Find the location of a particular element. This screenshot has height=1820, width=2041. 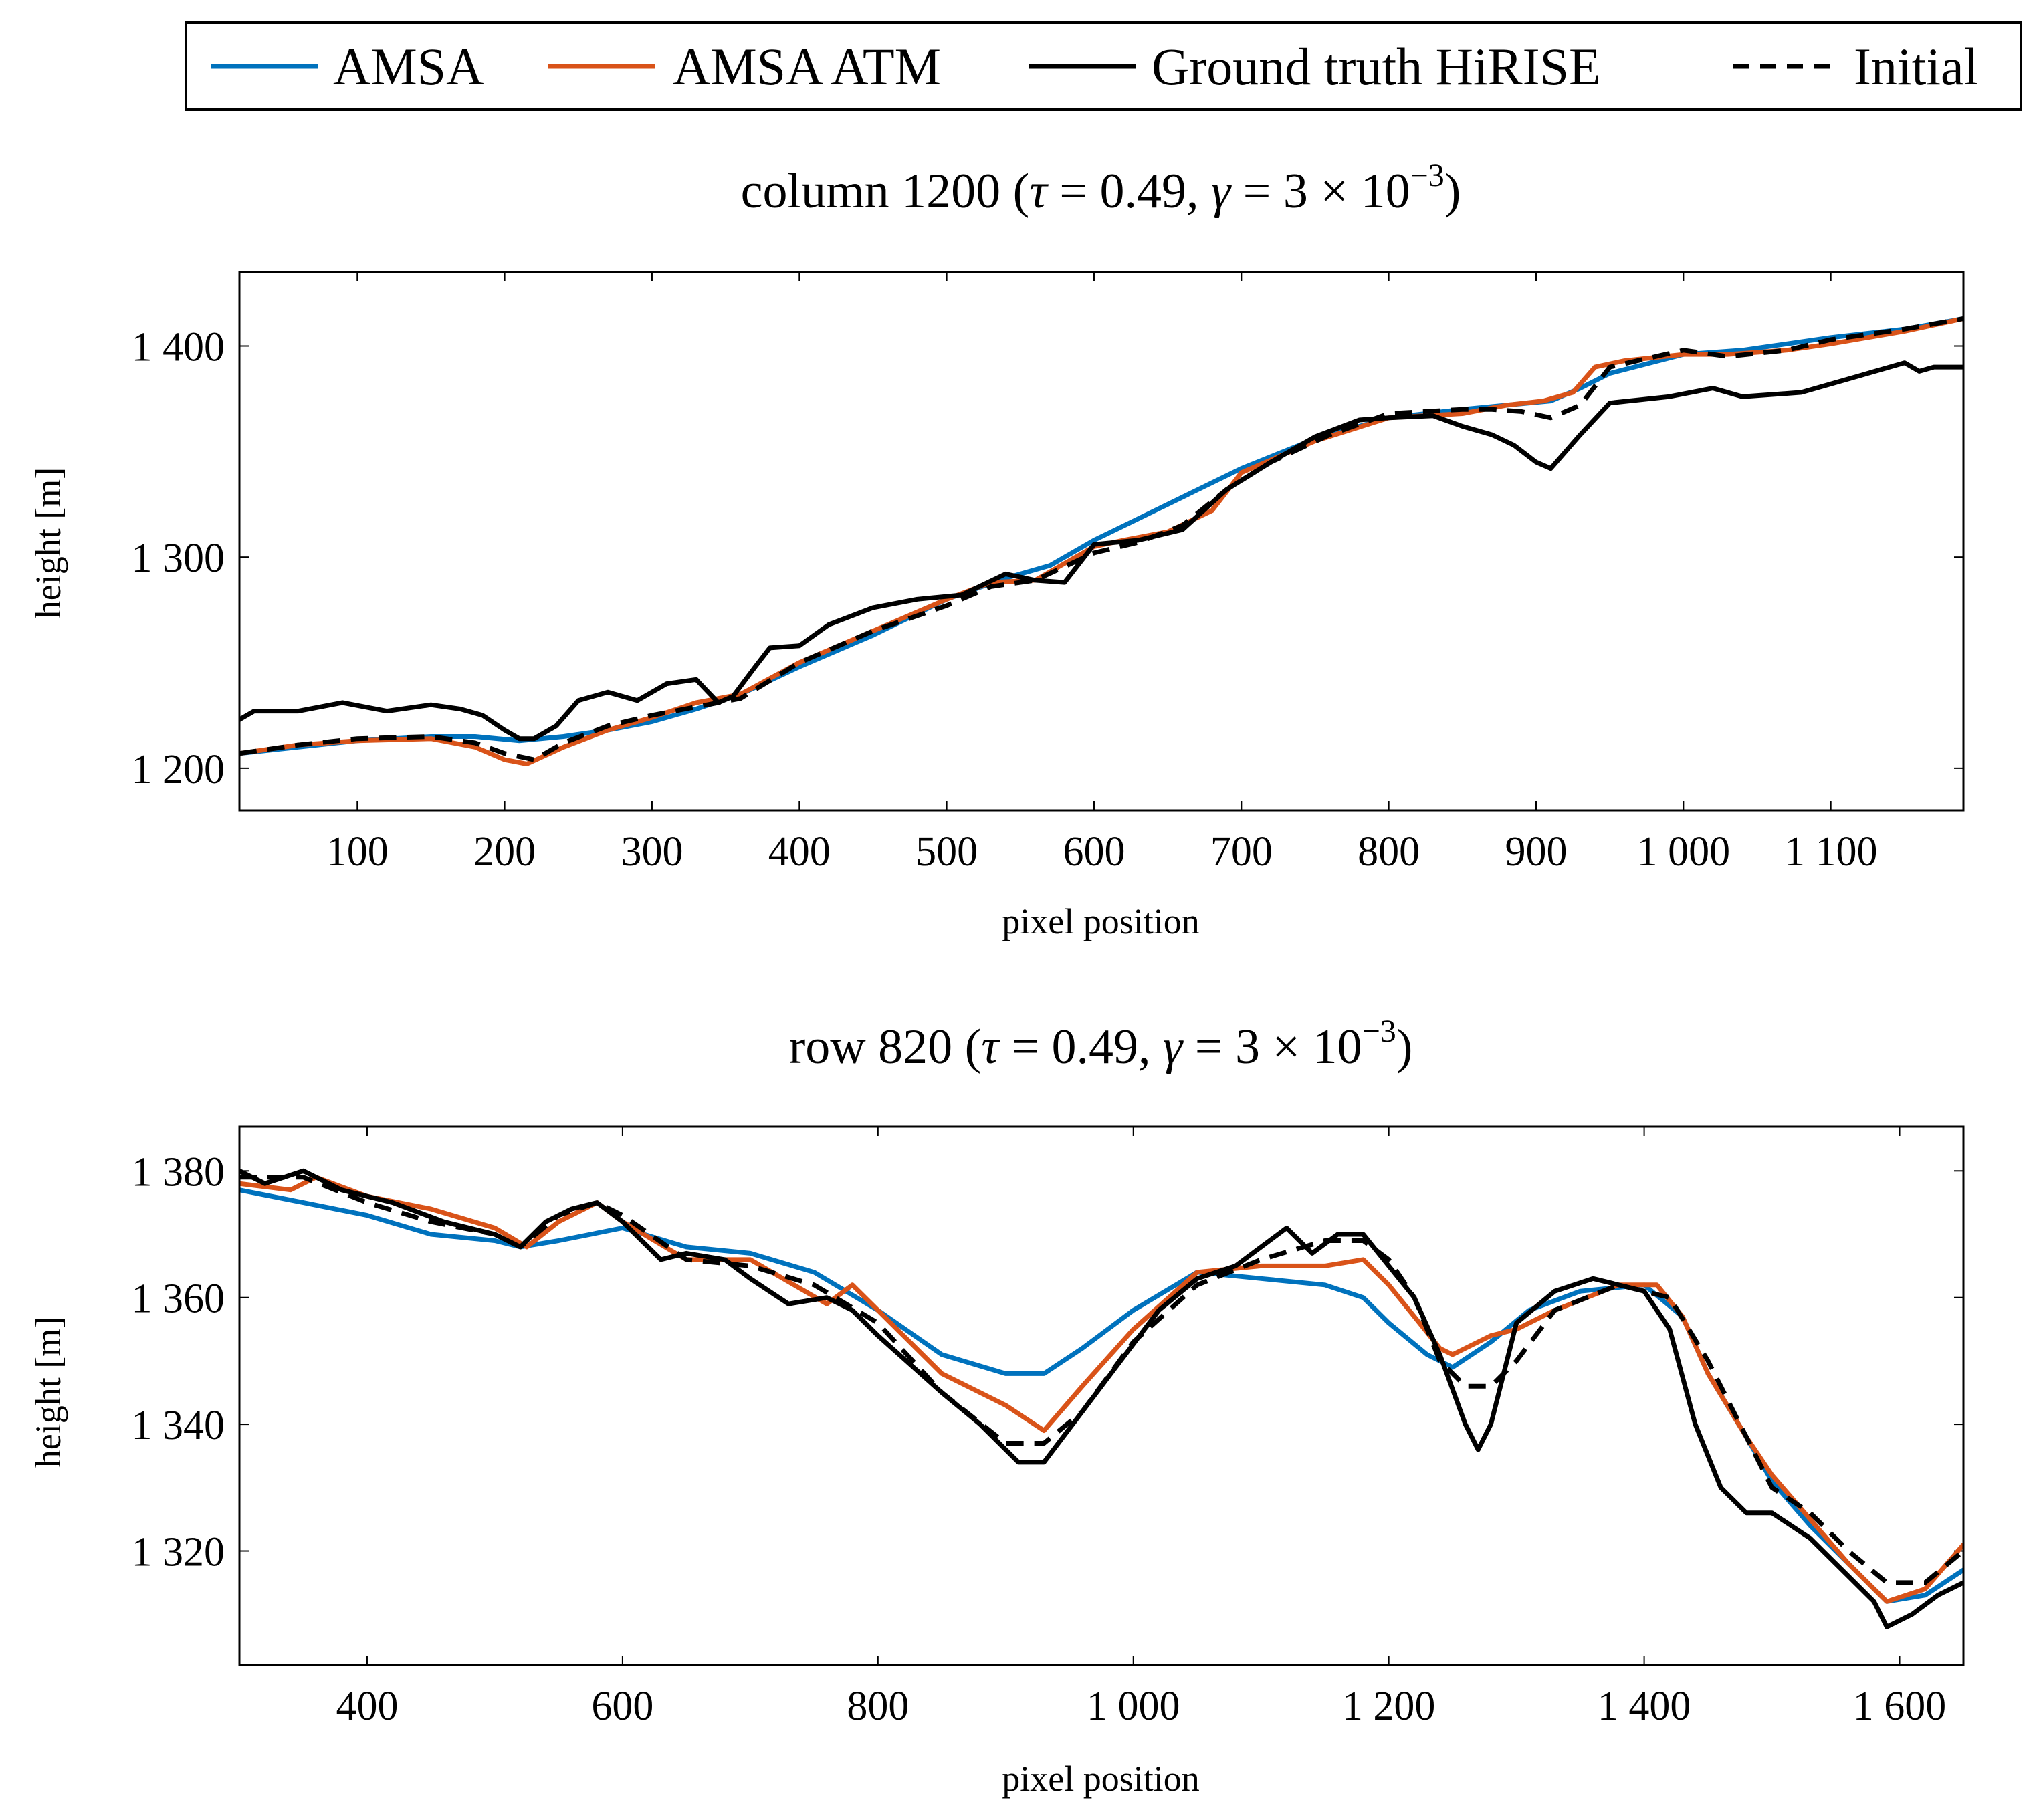

legend-label-amsa-atm: AMSA ATM is located at coordinates (807, 66).